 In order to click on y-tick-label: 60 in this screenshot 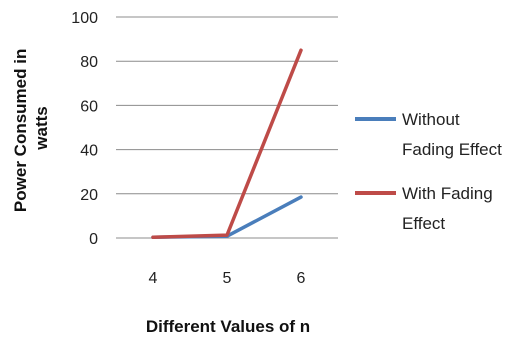, I will do `click(89, 106)`.